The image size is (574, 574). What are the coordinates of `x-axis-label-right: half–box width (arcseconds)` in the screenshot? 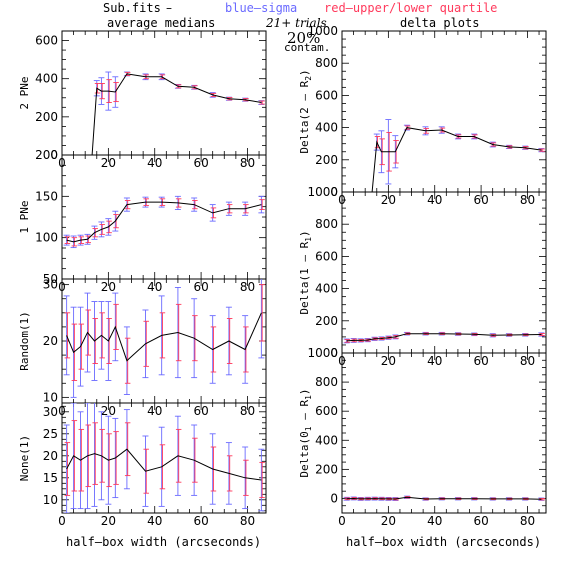 It's located at (443, 542).